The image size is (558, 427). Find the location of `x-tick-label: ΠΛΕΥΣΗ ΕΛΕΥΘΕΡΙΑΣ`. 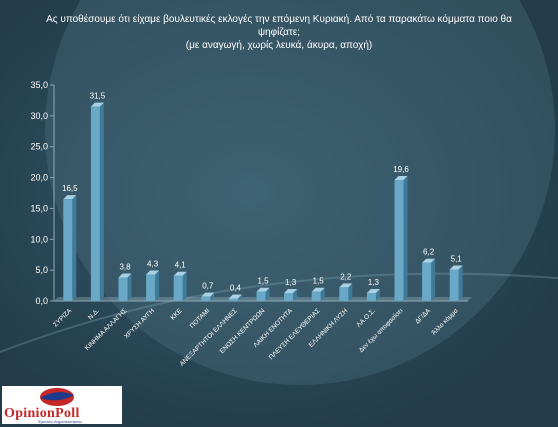

x-tick-label: ΠΛΕΥΣΗ ΕΛΕΥΘΕΡΙΑΣ is located at coordinates (295, 334).